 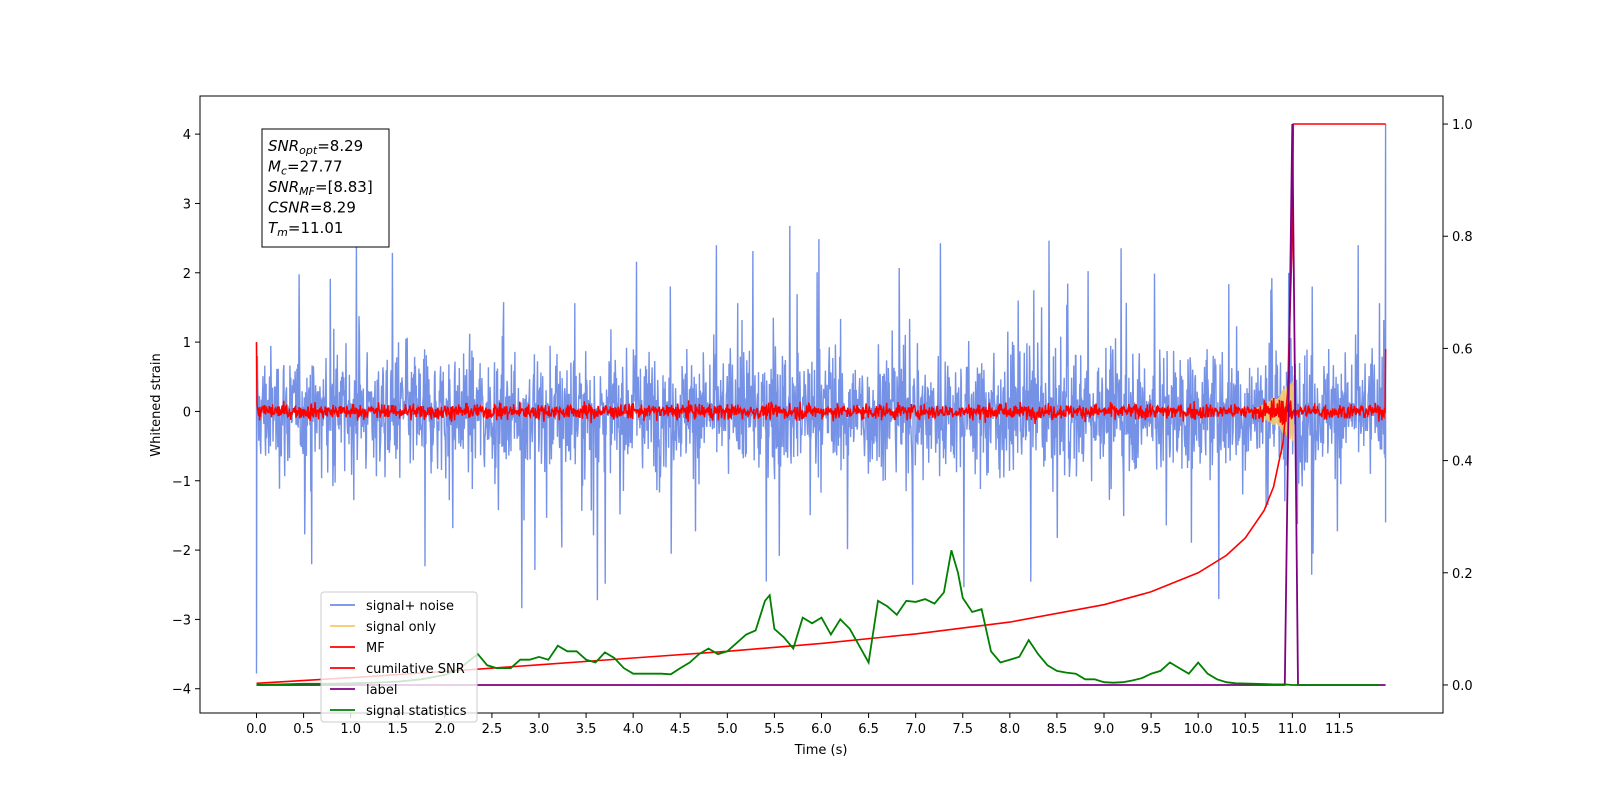 I want to click on left-y-tick-label: 1, so click(x=187, y=343).